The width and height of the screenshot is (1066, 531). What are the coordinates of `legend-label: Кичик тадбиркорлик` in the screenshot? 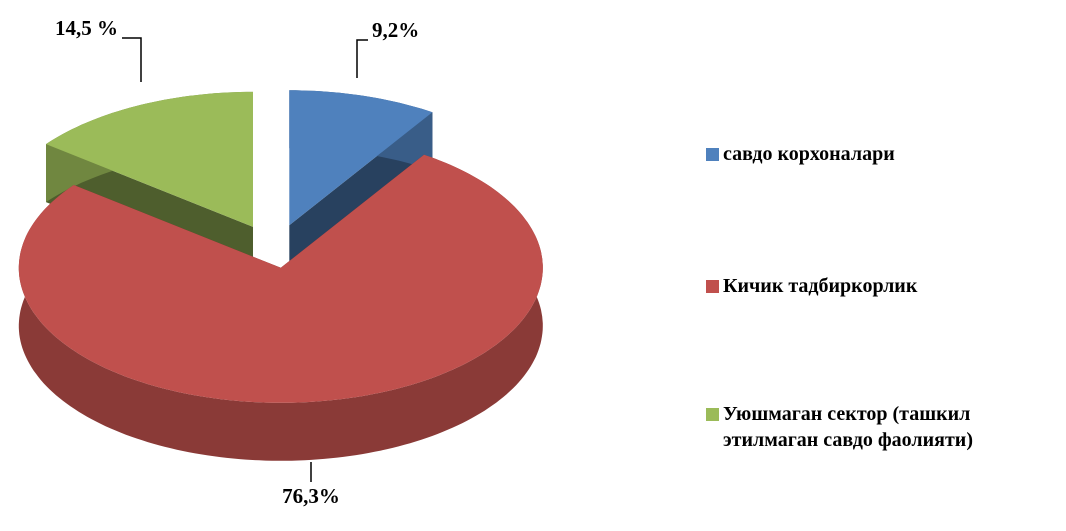 It's located at (820, 286).